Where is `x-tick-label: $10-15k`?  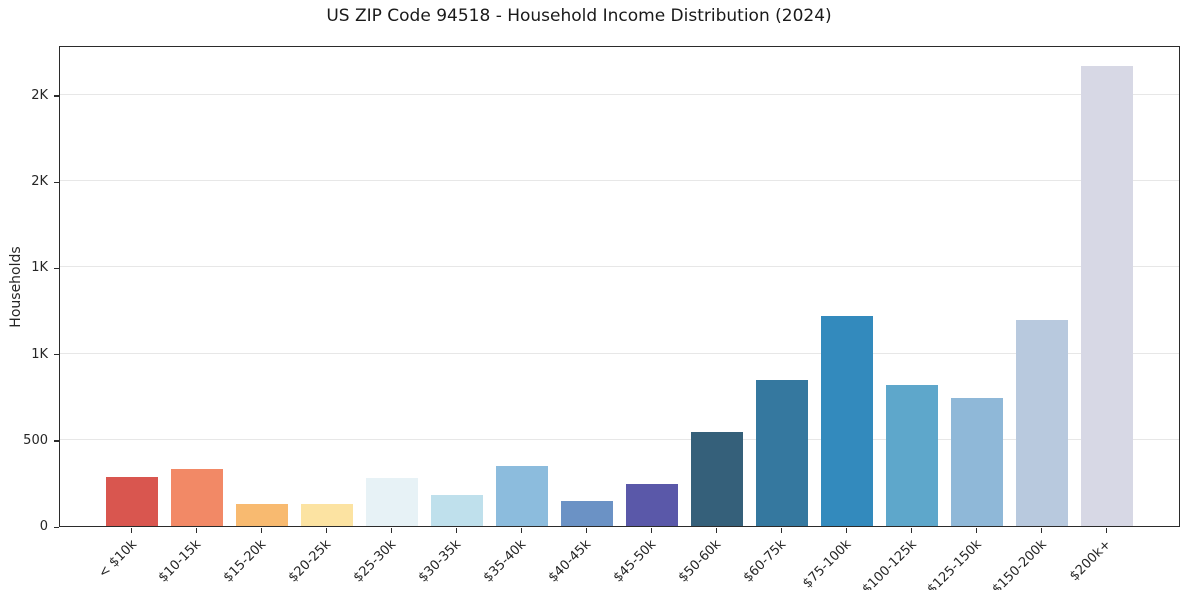
x-tick-label: $10-15k is located at coordinates (180, 561).